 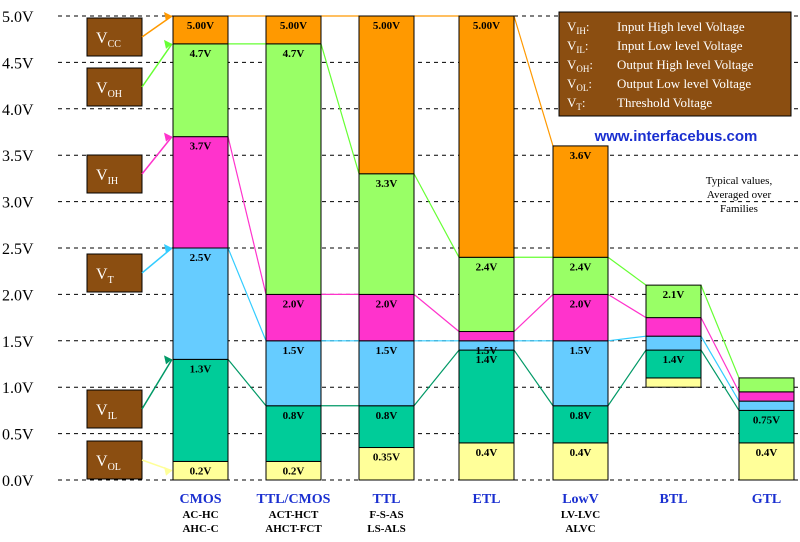 What do you see at coordinates (387, 184) in the screenshot?
I see `segment-label-voh: 3.3V` at bounding box center [387, 184].